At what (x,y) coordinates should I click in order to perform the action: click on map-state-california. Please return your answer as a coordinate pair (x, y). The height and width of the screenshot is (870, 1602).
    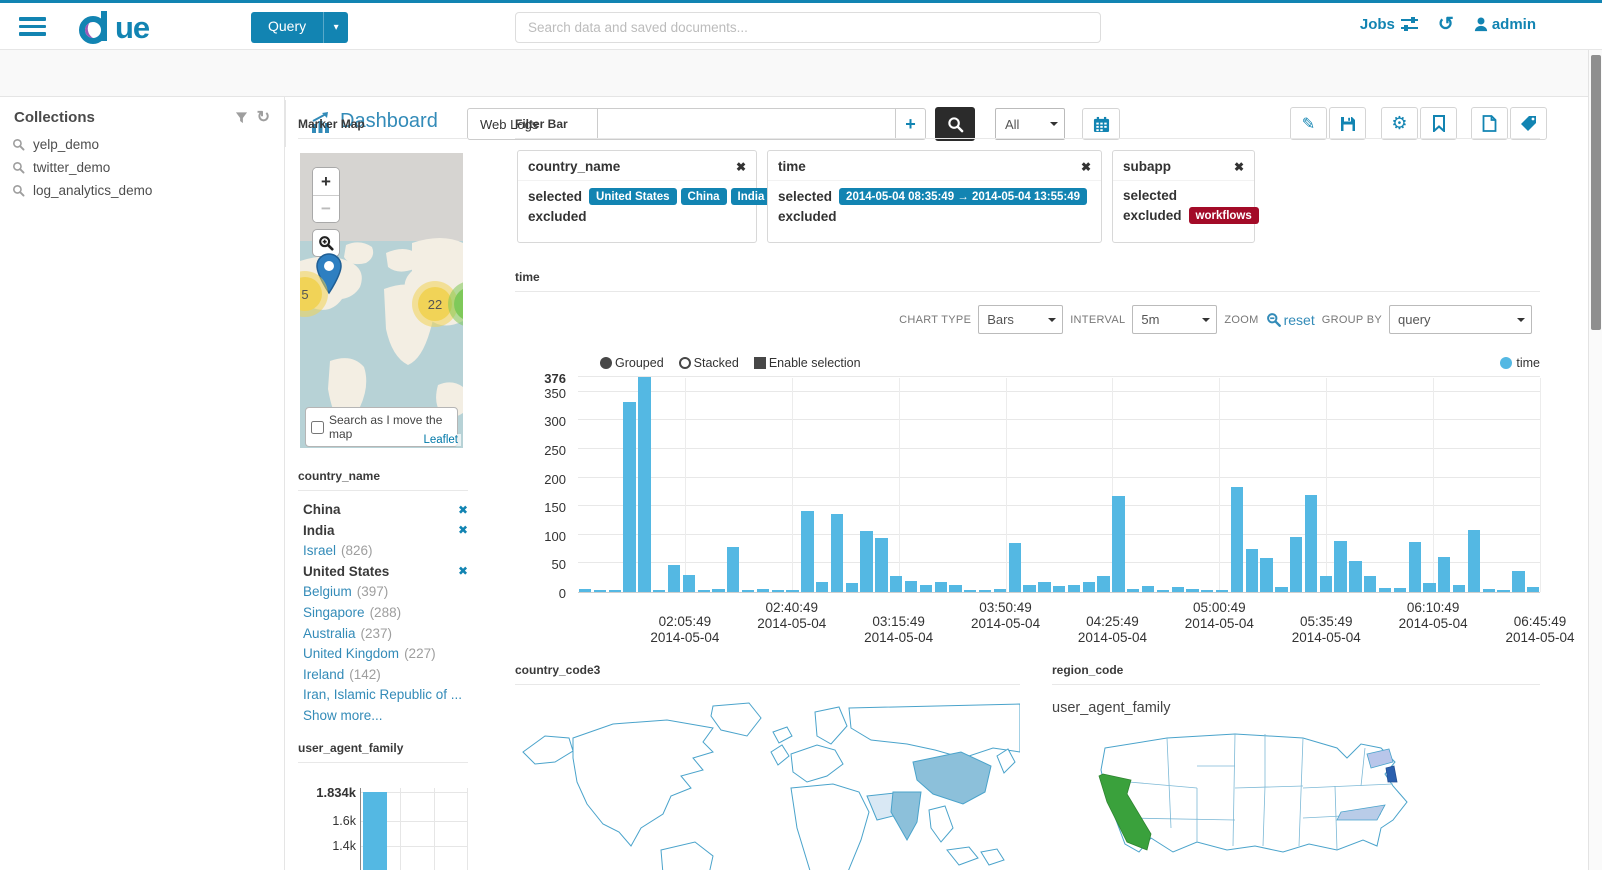
    Looking at the image, I should click on (1125, 812).